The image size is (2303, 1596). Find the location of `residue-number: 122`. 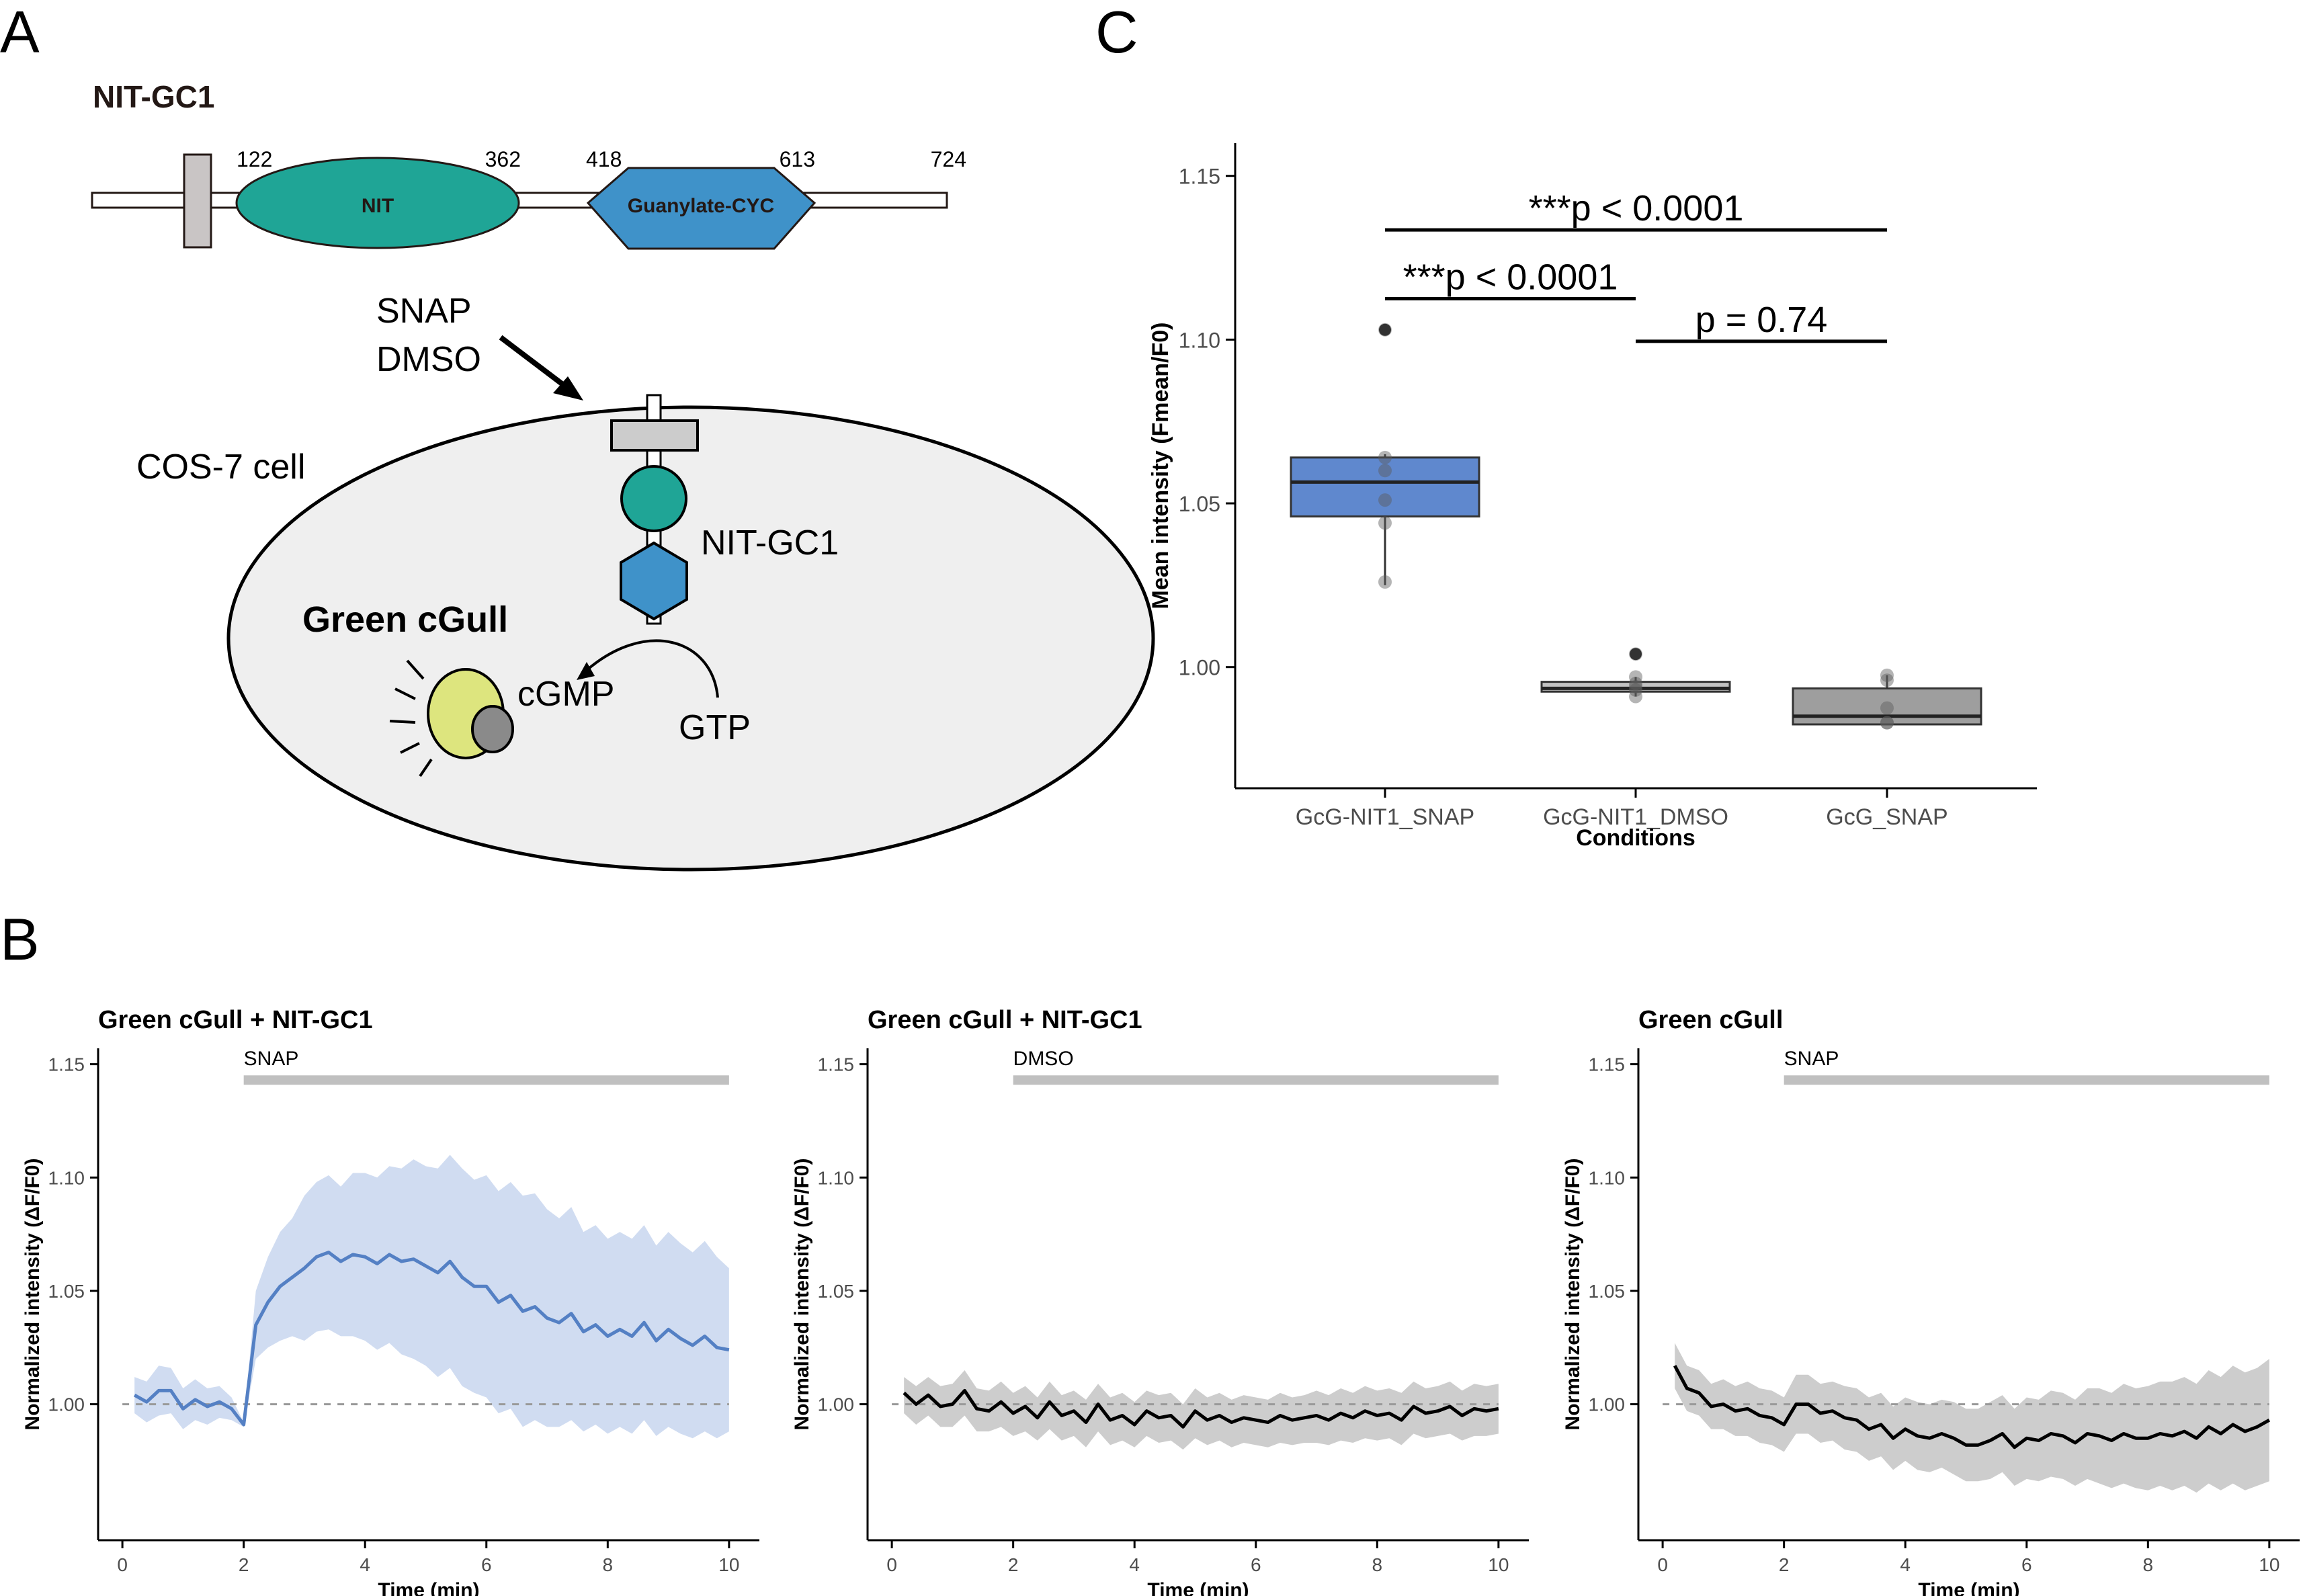

residue-number: 122 is located at coordinates (255, 159).